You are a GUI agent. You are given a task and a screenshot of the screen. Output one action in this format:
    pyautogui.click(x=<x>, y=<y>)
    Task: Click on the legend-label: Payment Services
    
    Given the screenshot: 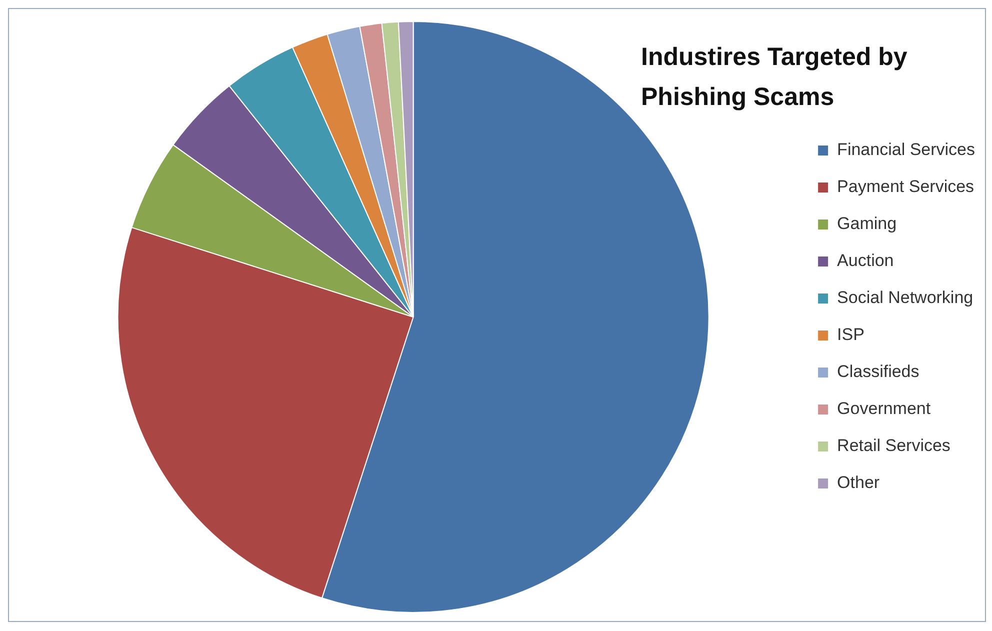 What is the action you would take?
    pyautogui.click(x=905, y=186)
    